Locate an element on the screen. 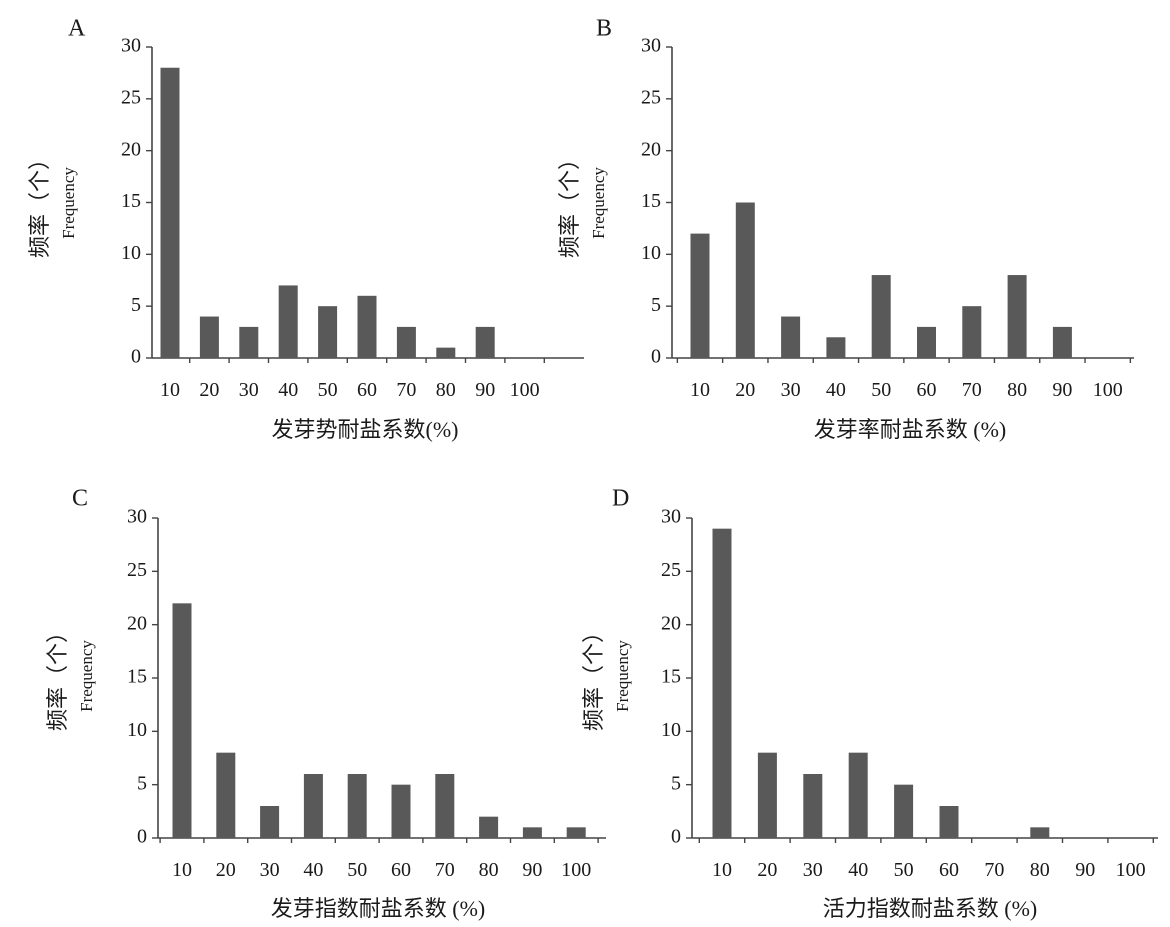 The width and height of the screenshot is (1170, 927). panel-letter: D is located at coordinates (620, 499).